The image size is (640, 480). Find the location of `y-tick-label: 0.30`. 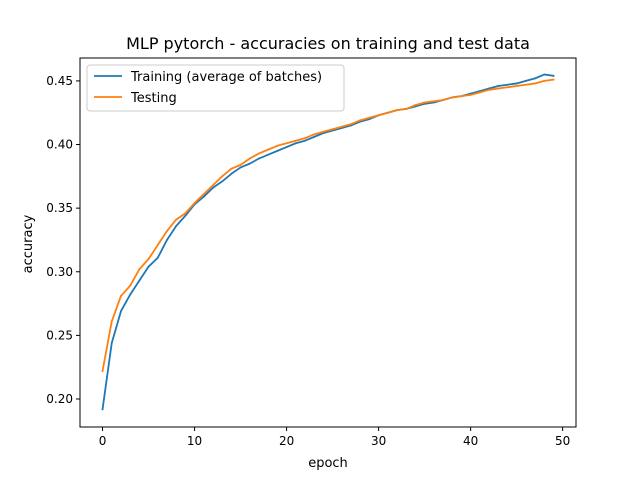

y-tick-label: 0.30 is located at coordinates (59, 272).